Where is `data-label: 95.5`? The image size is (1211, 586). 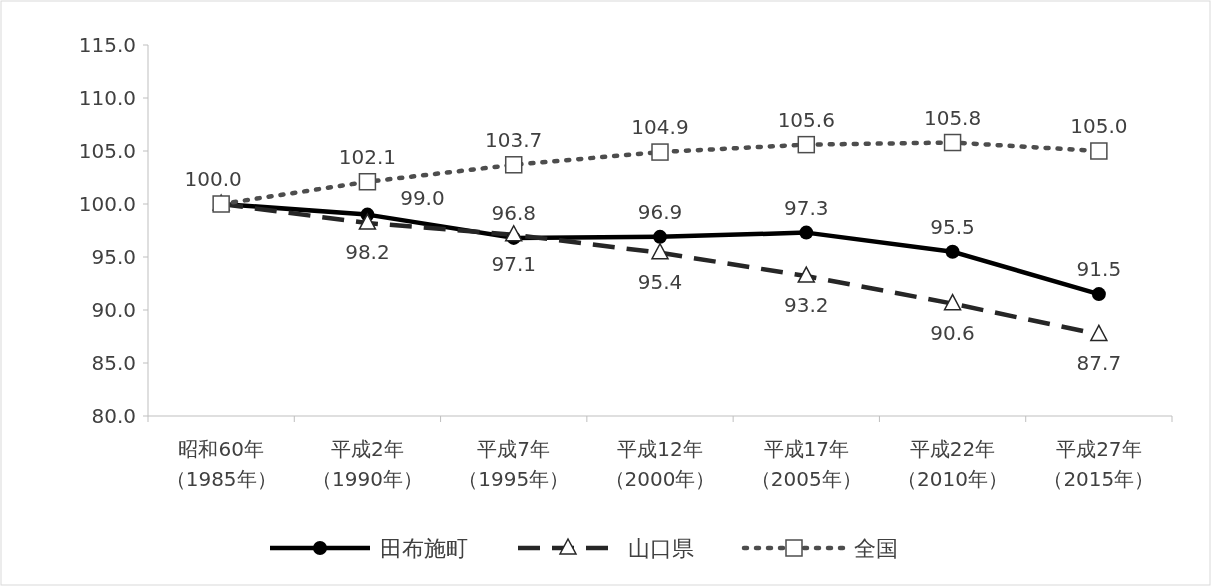 data-label: 95.5 is located at coordinates (952, 226).